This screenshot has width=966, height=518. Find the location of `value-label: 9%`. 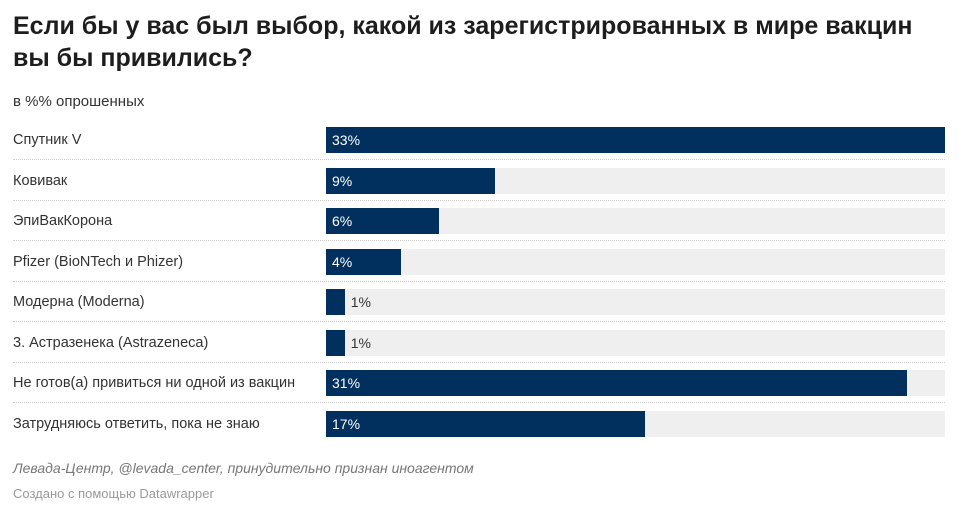

value-label: 9% is located at coordinates (342, 180).